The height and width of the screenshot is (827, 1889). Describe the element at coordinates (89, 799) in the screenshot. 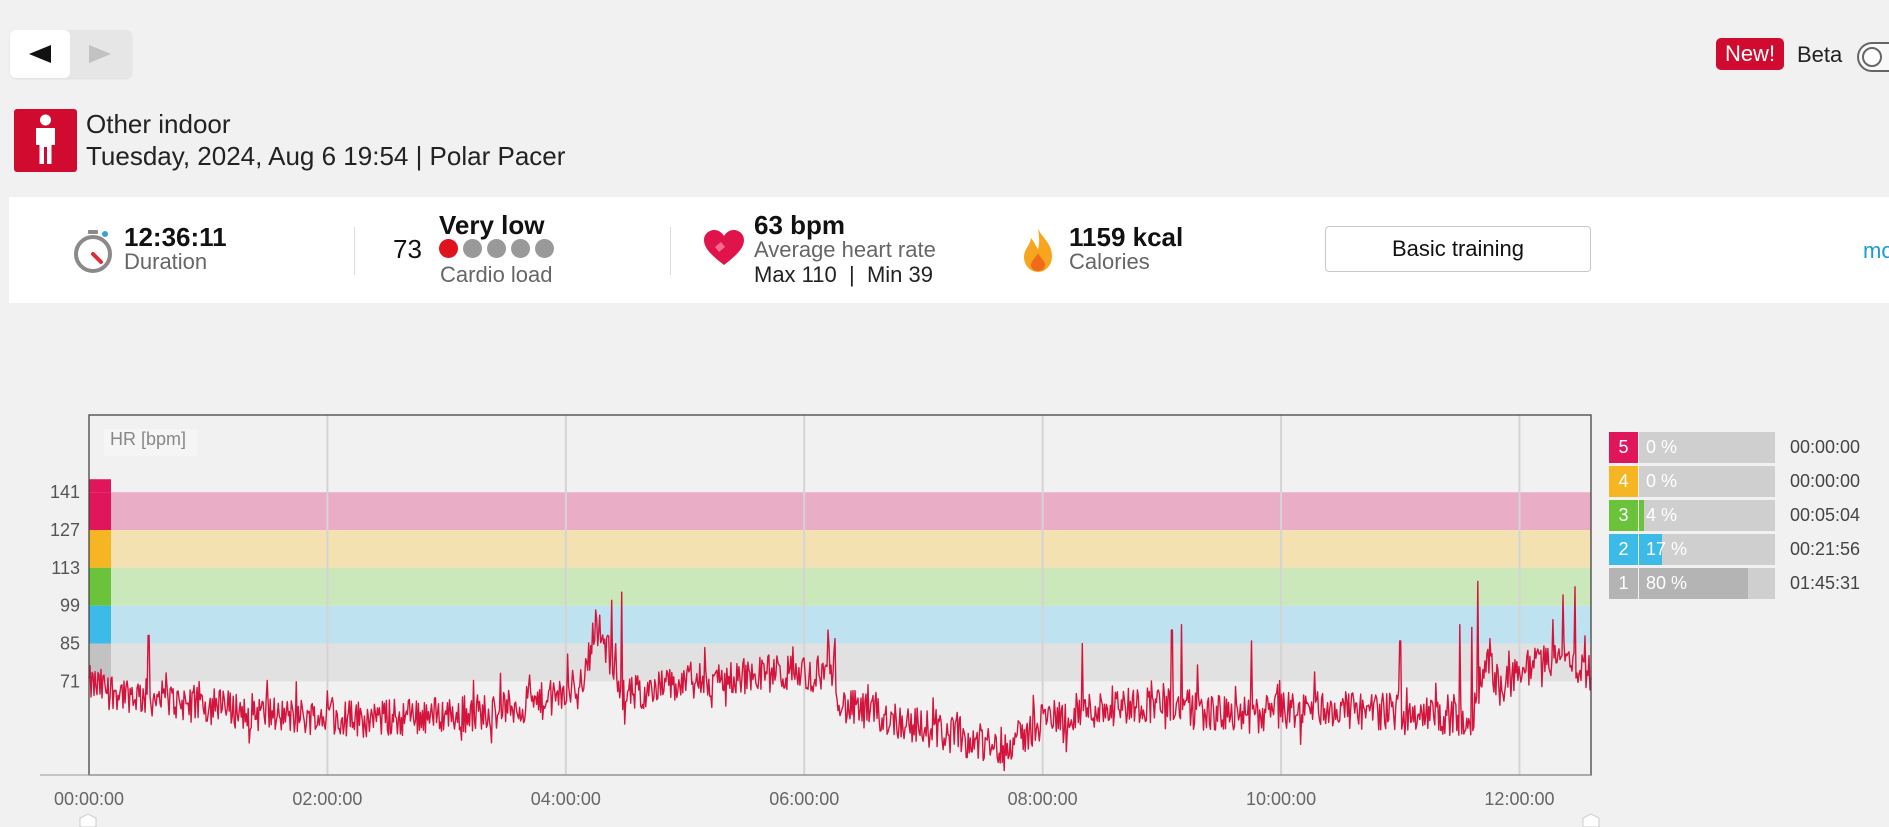

I see `x-tick-label: 00:00:00` at that location.